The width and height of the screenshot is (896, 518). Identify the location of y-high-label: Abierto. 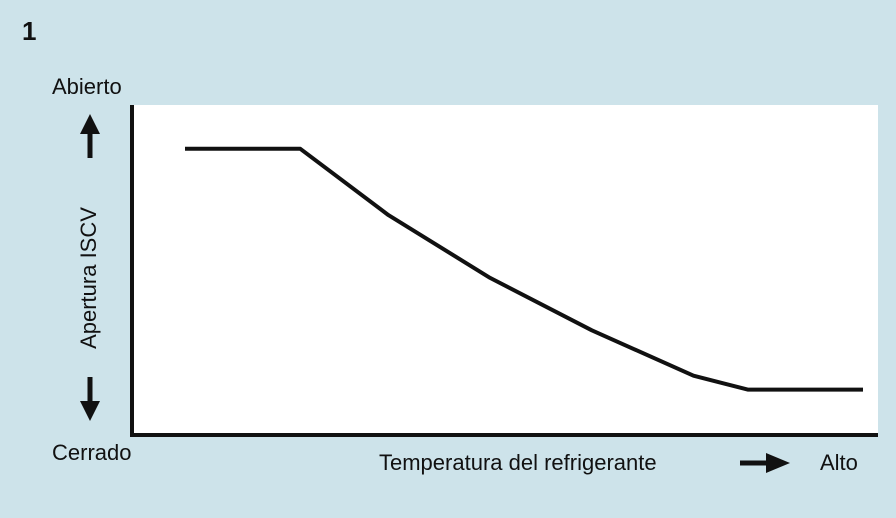
(87, 86).